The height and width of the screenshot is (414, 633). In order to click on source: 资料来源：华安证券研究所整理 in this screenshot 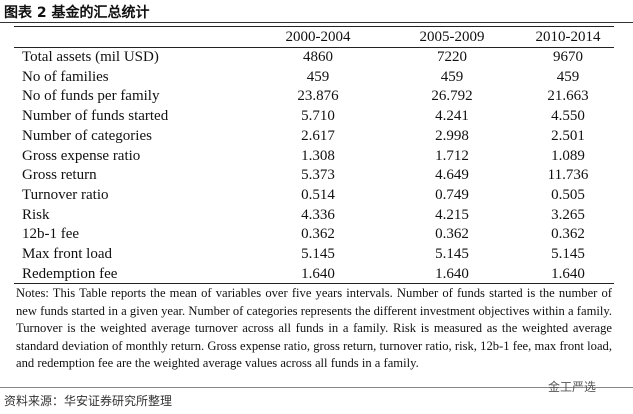, I will do `click(88, 401)`.